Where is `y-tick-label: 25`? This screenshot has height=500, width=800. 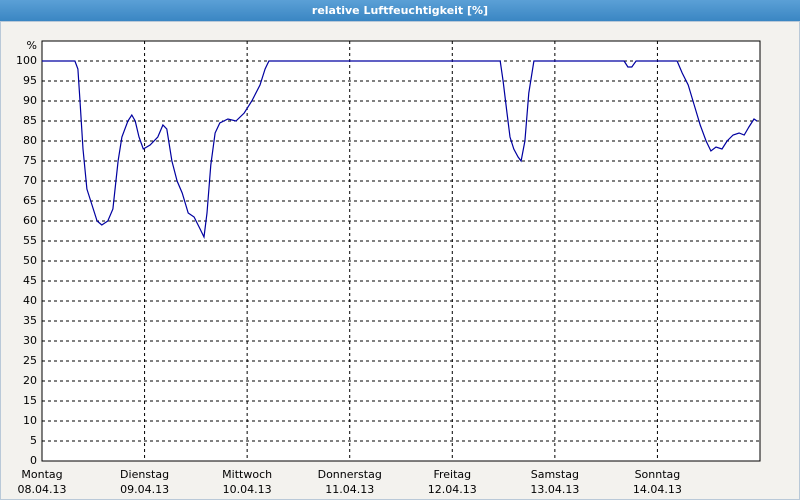
y-tick-label: 25 is located at coordinates (30, 360).